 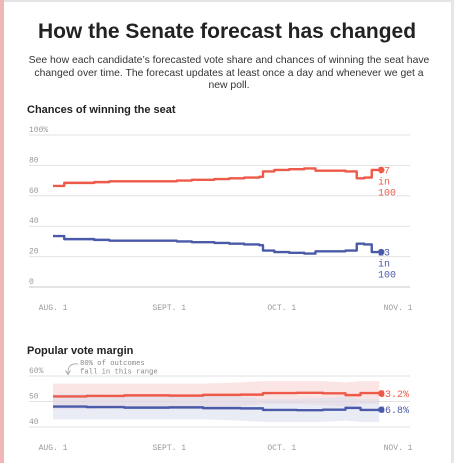 I want to click on red-end-label: 53.2%, so click(x=394, y=395).